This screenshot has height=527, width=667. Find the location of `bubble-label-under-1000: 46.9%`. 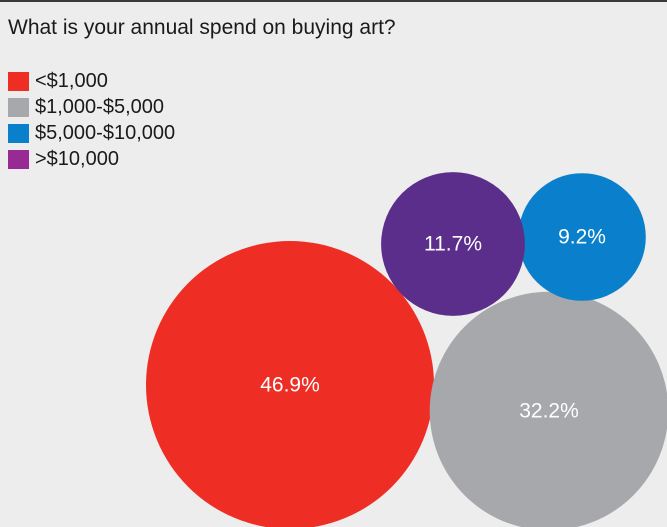

bubble-label-under-1000: 46.9% is located at coordinates (290, 385).